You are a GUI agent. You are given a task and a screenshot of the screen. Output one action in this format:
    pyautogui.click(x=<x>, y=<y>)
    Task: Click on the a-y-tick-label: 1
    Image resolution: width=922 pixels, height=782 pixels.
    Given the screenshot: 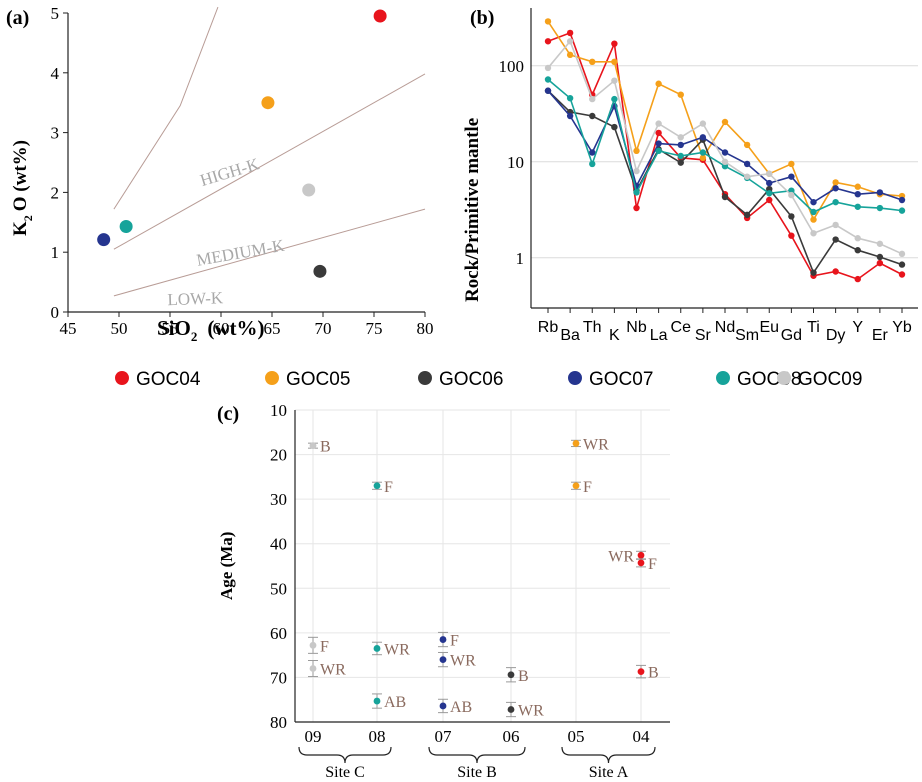 What is the action you would take?
    pyautogui.click(x=55, y=252)
    